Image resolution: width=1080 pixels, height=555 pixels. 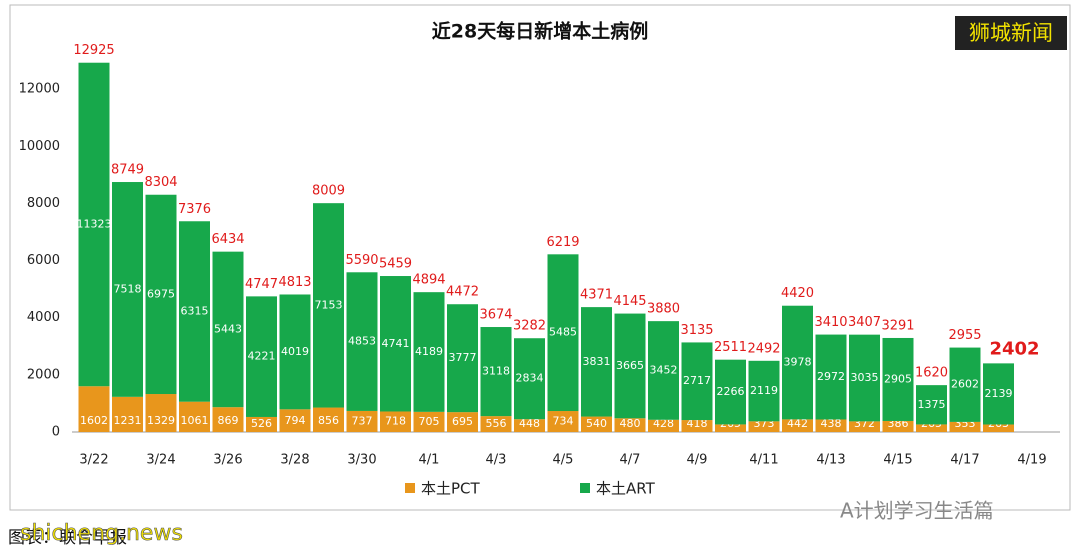 I want to click on segment-label: 6975, so click(x=161, y=293).